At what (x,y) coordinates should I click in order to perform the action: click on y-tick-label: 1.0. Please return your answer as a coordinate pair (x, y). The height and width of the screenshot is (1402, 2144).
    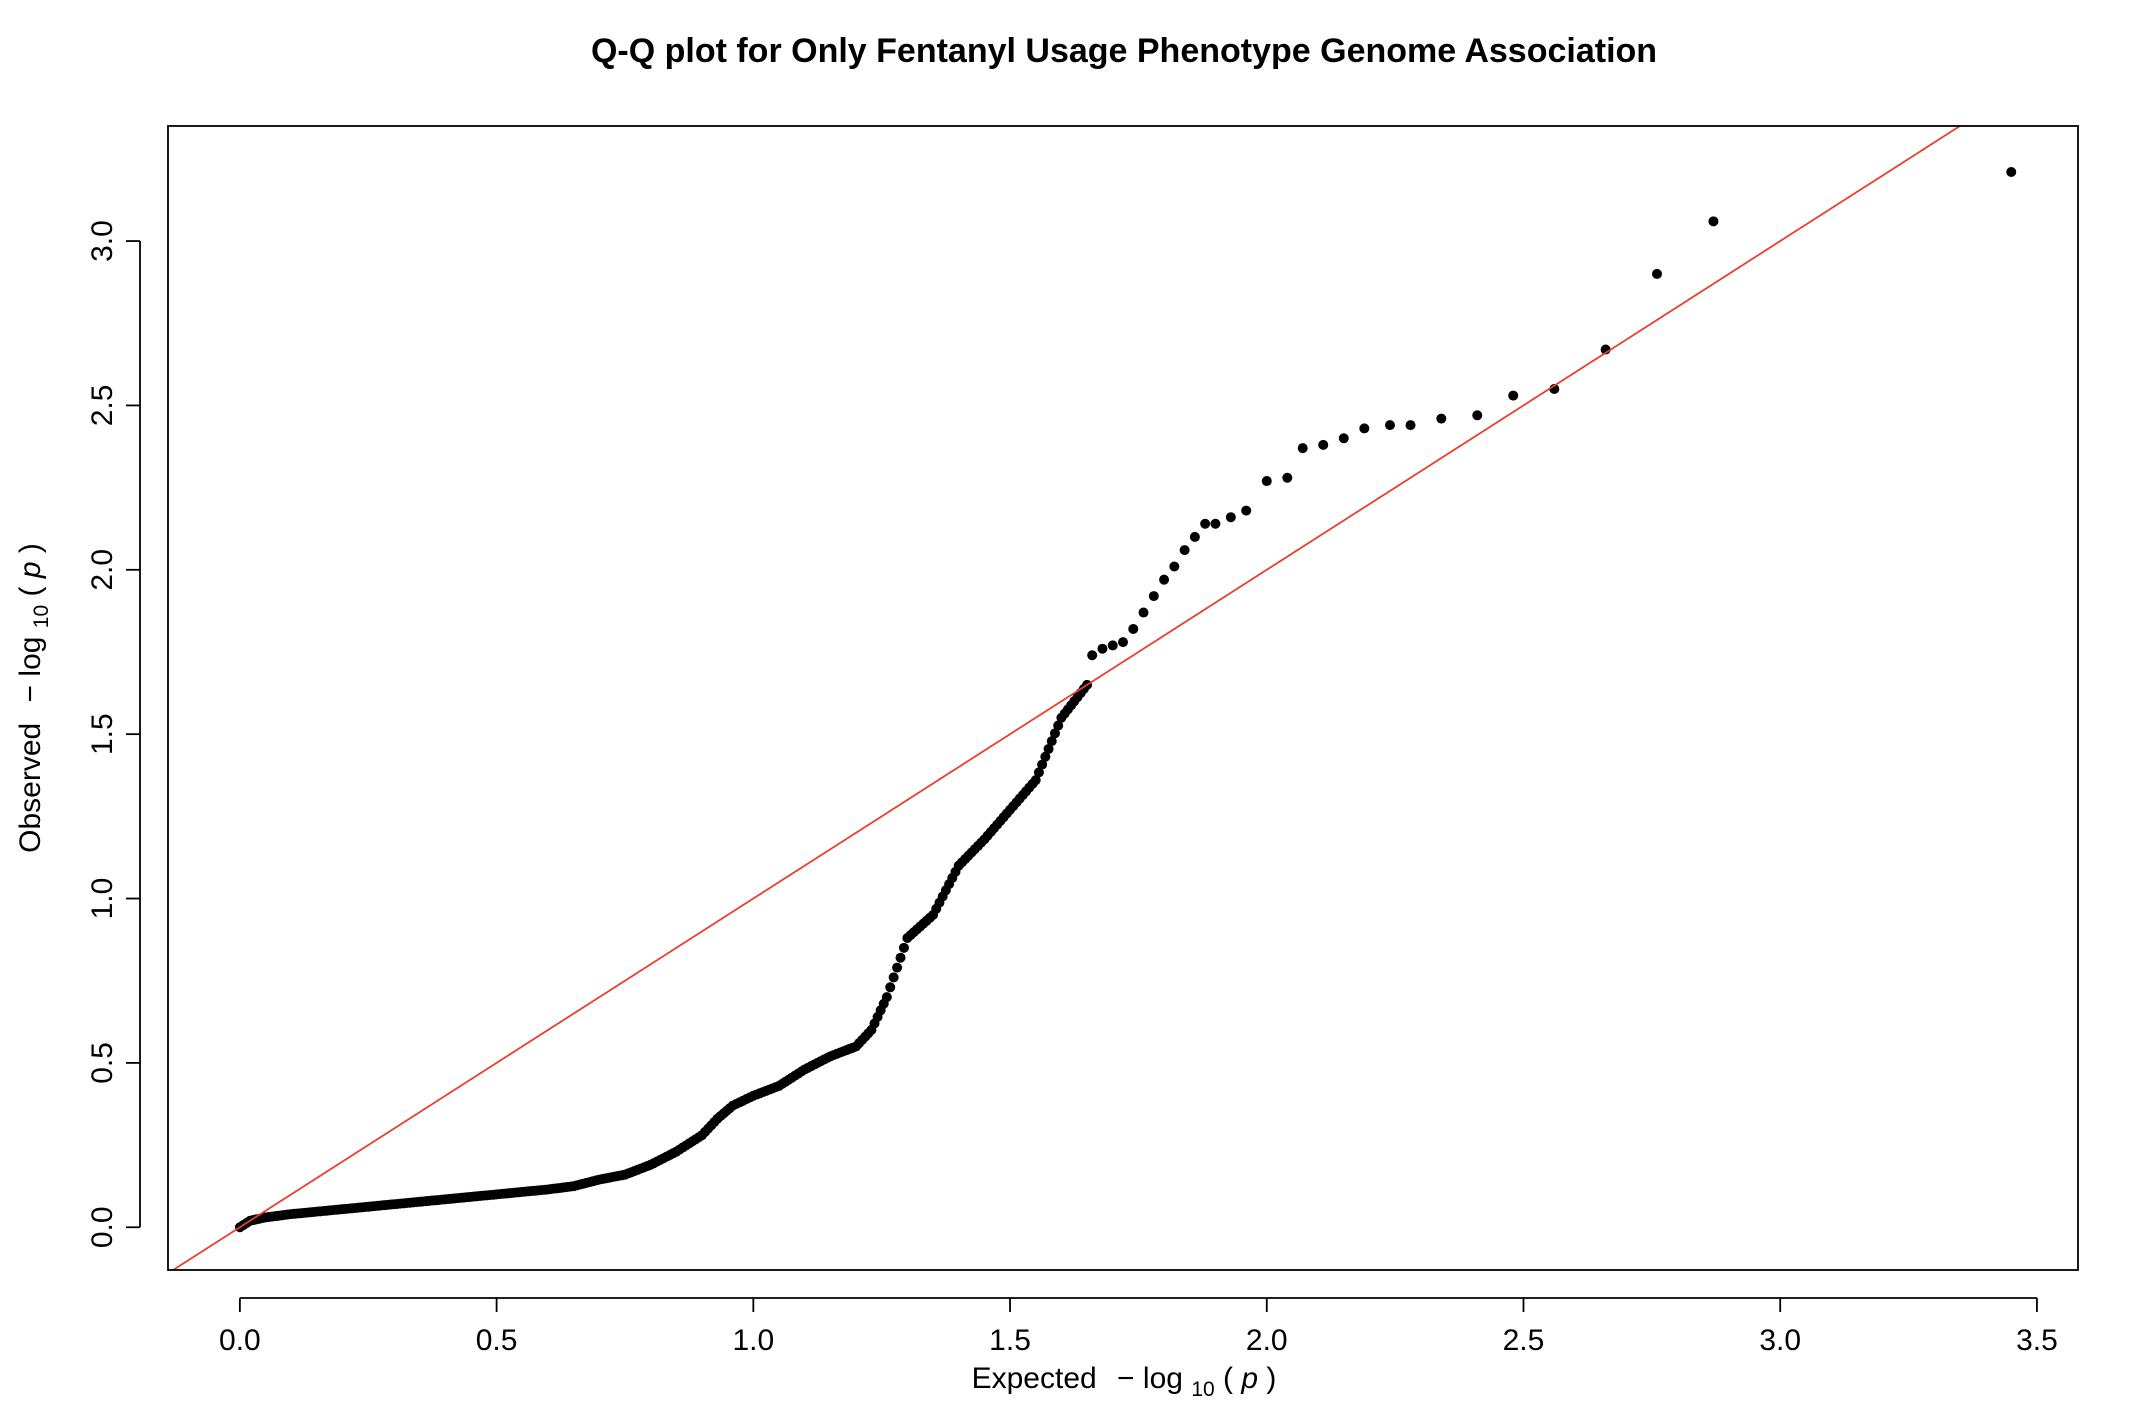
    Looking at the image, I should click on (102, 899).